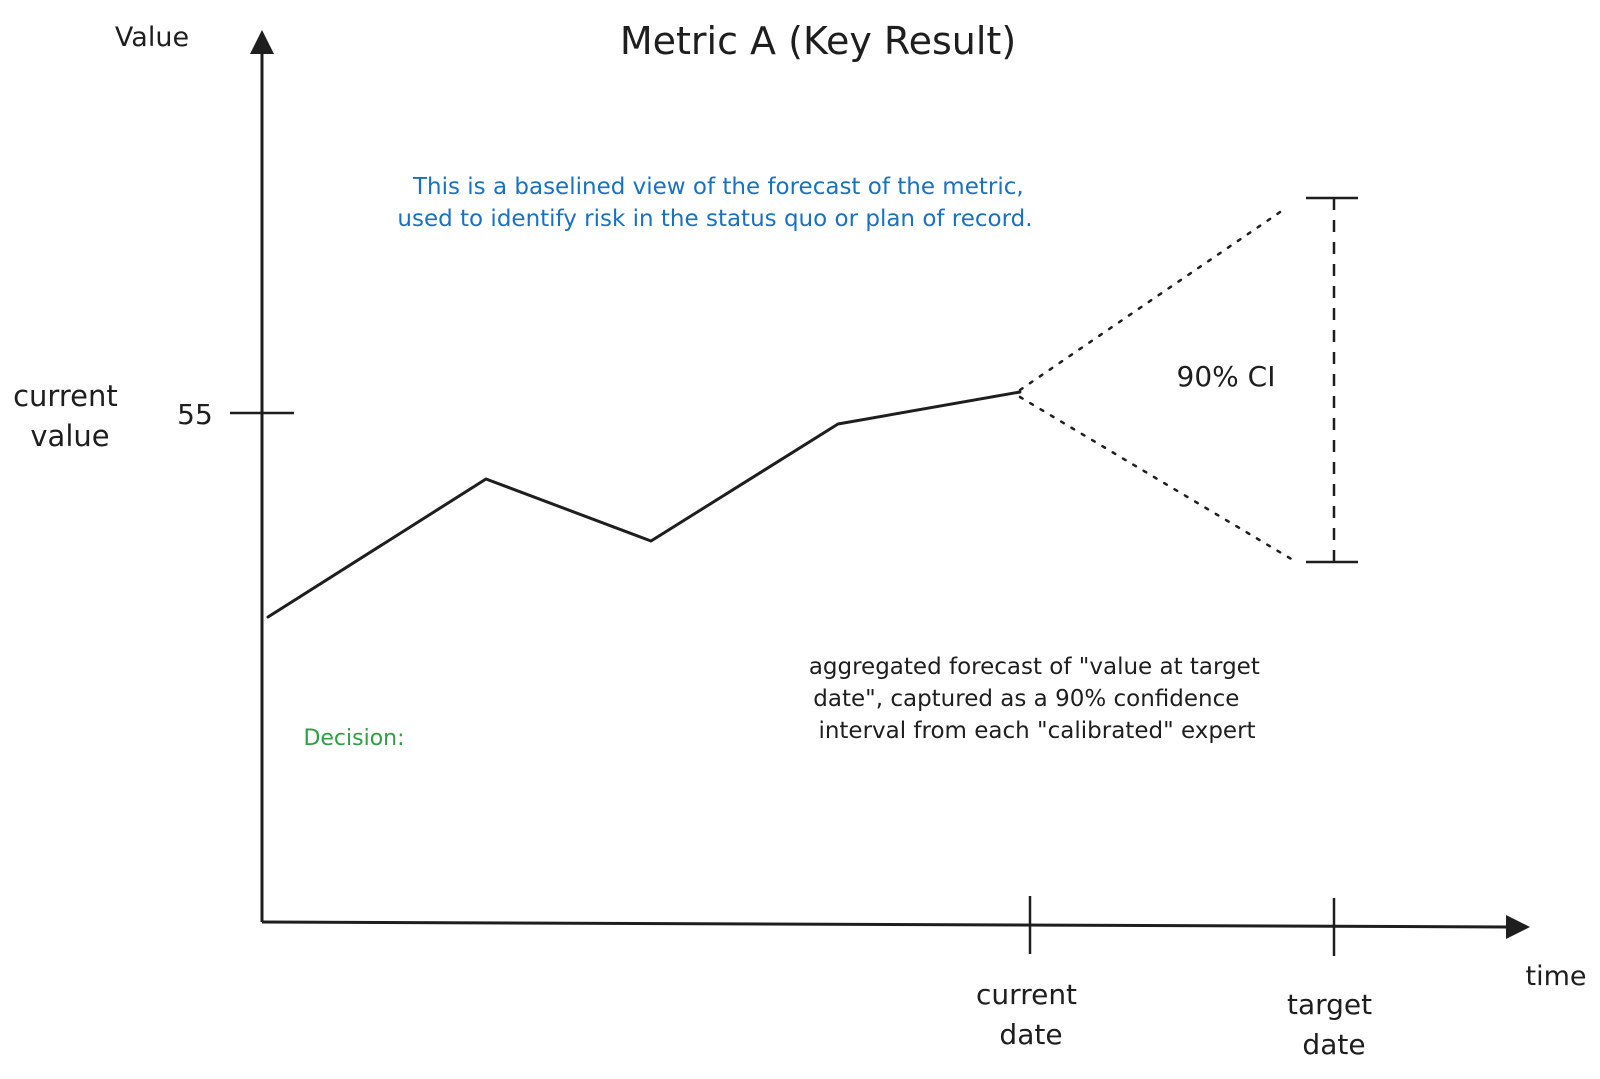  I want to click on ci-label: 90% CI, so click(1226, 376).